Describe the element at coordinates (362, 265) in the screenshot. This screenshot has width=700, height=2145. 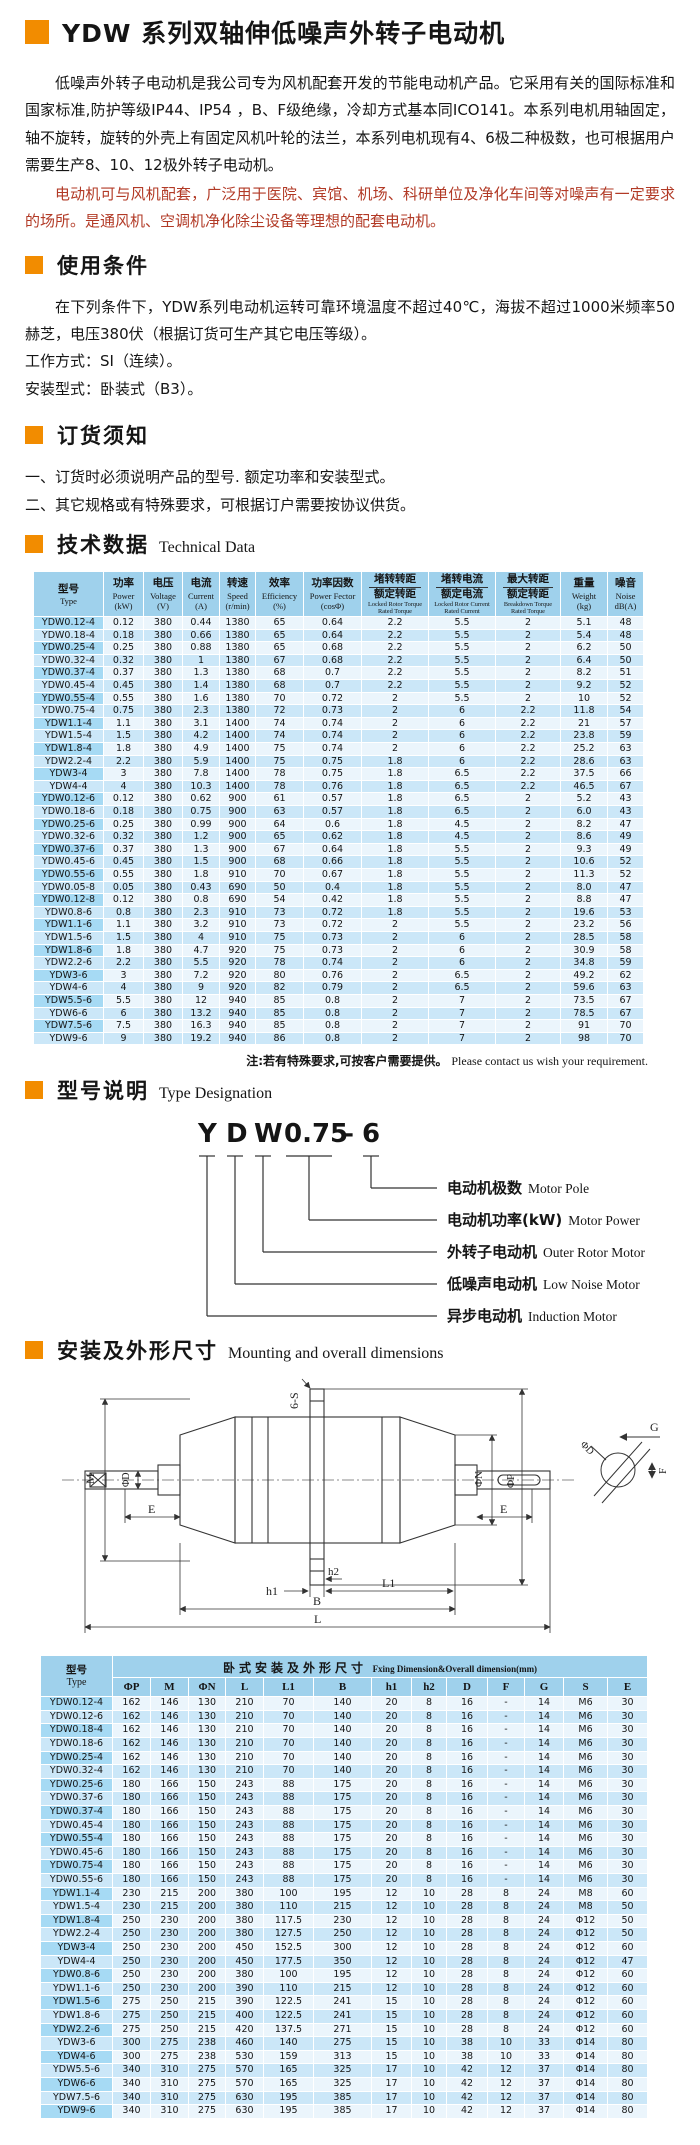
I see `section-header-usage: 使用条件` at that location.